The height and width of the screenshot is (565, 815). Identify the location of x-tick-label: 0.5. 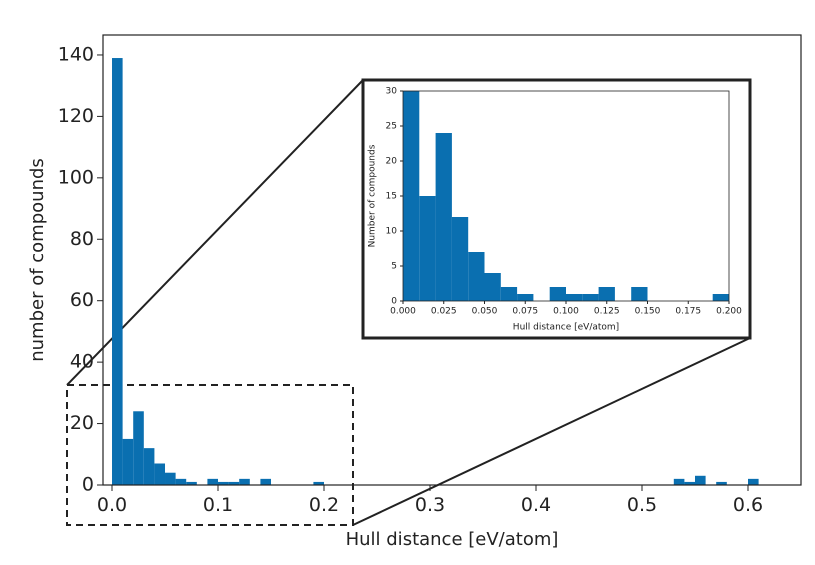
(642, 505).